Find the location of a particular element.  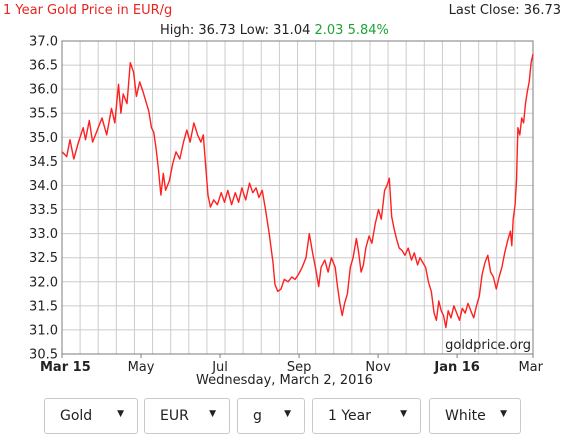

y-tick-label: 36.5 is located at coordinates (43, 66).